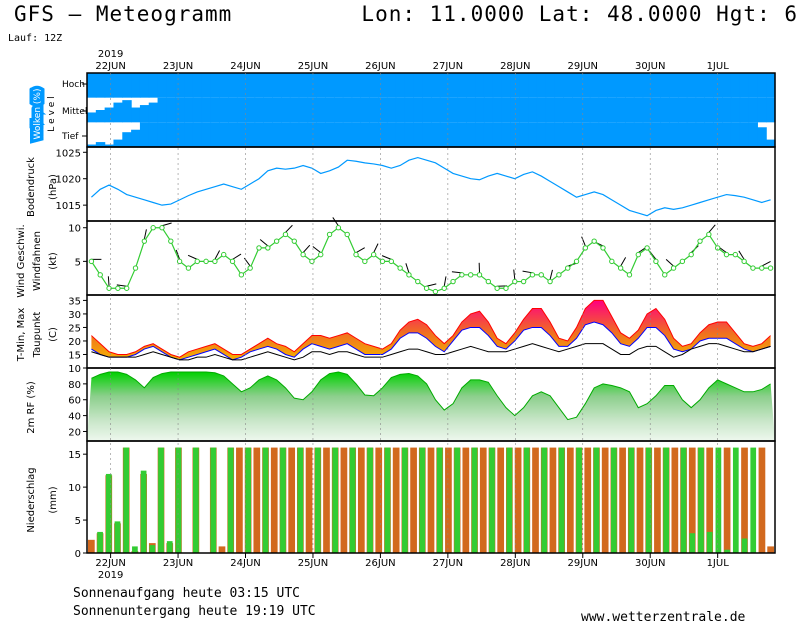  I want to click on wind-series-line, so click(430, 259).